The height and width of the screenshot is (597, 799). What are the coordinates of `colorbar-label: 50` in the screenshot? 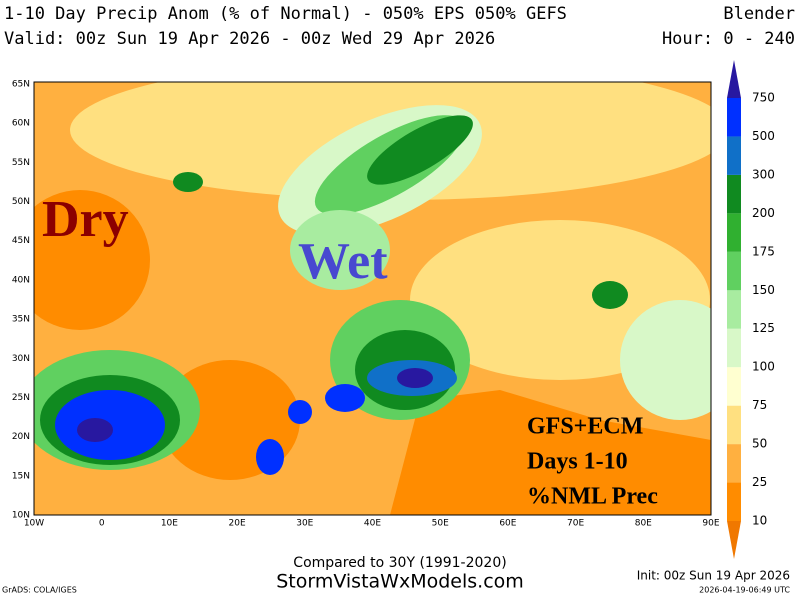 It's located at (759, 444).